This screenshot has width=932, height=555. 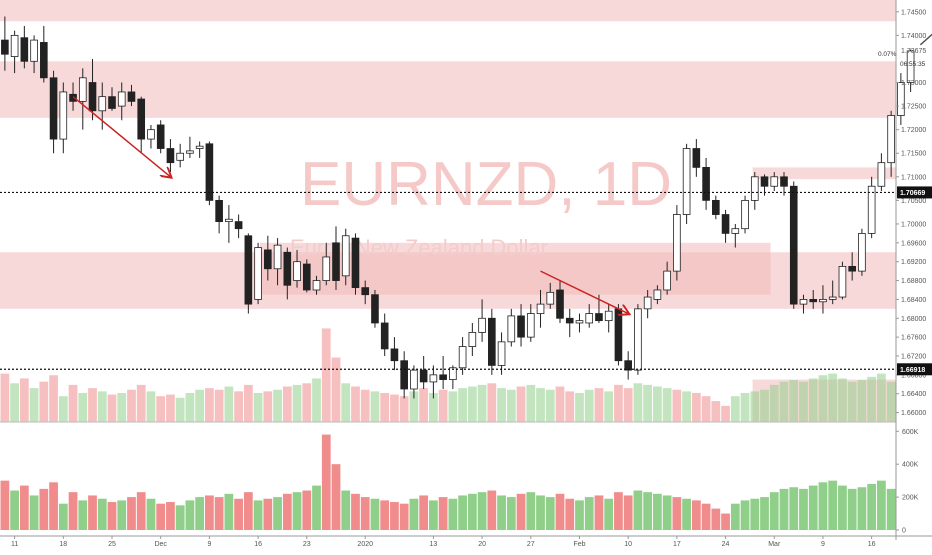 I want to click on volume-tick-label: 400K, so click(x=910, y=465).